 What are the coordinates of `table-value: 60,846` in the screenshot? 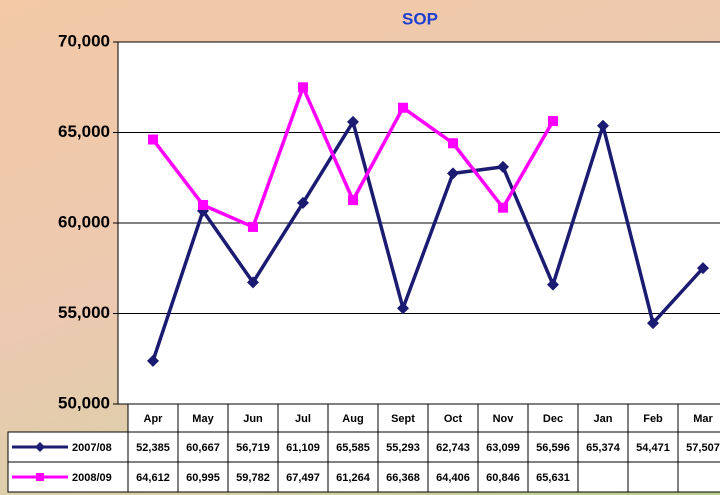 It's located at (503, 478).